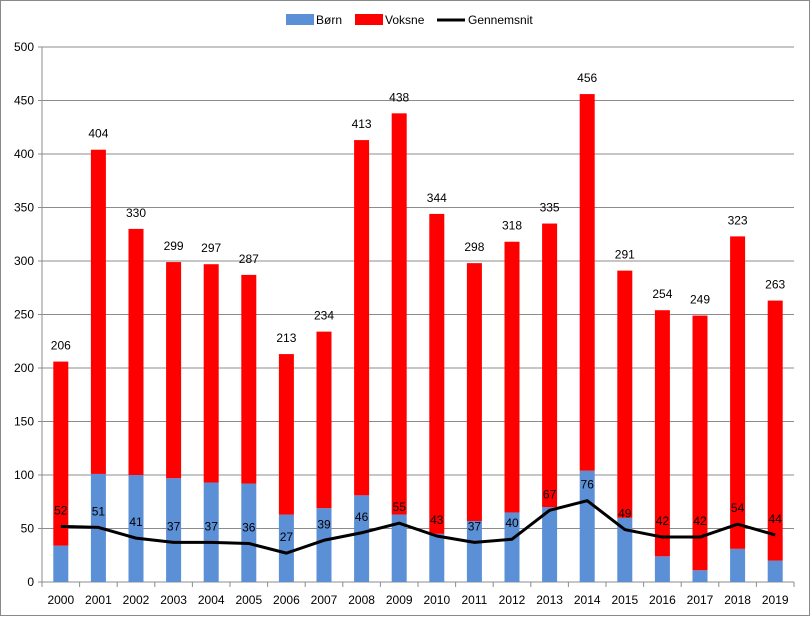 The width and height of the screenshot is (810, 620). I want to click on y-tick-label: 450, so click(24, 101).